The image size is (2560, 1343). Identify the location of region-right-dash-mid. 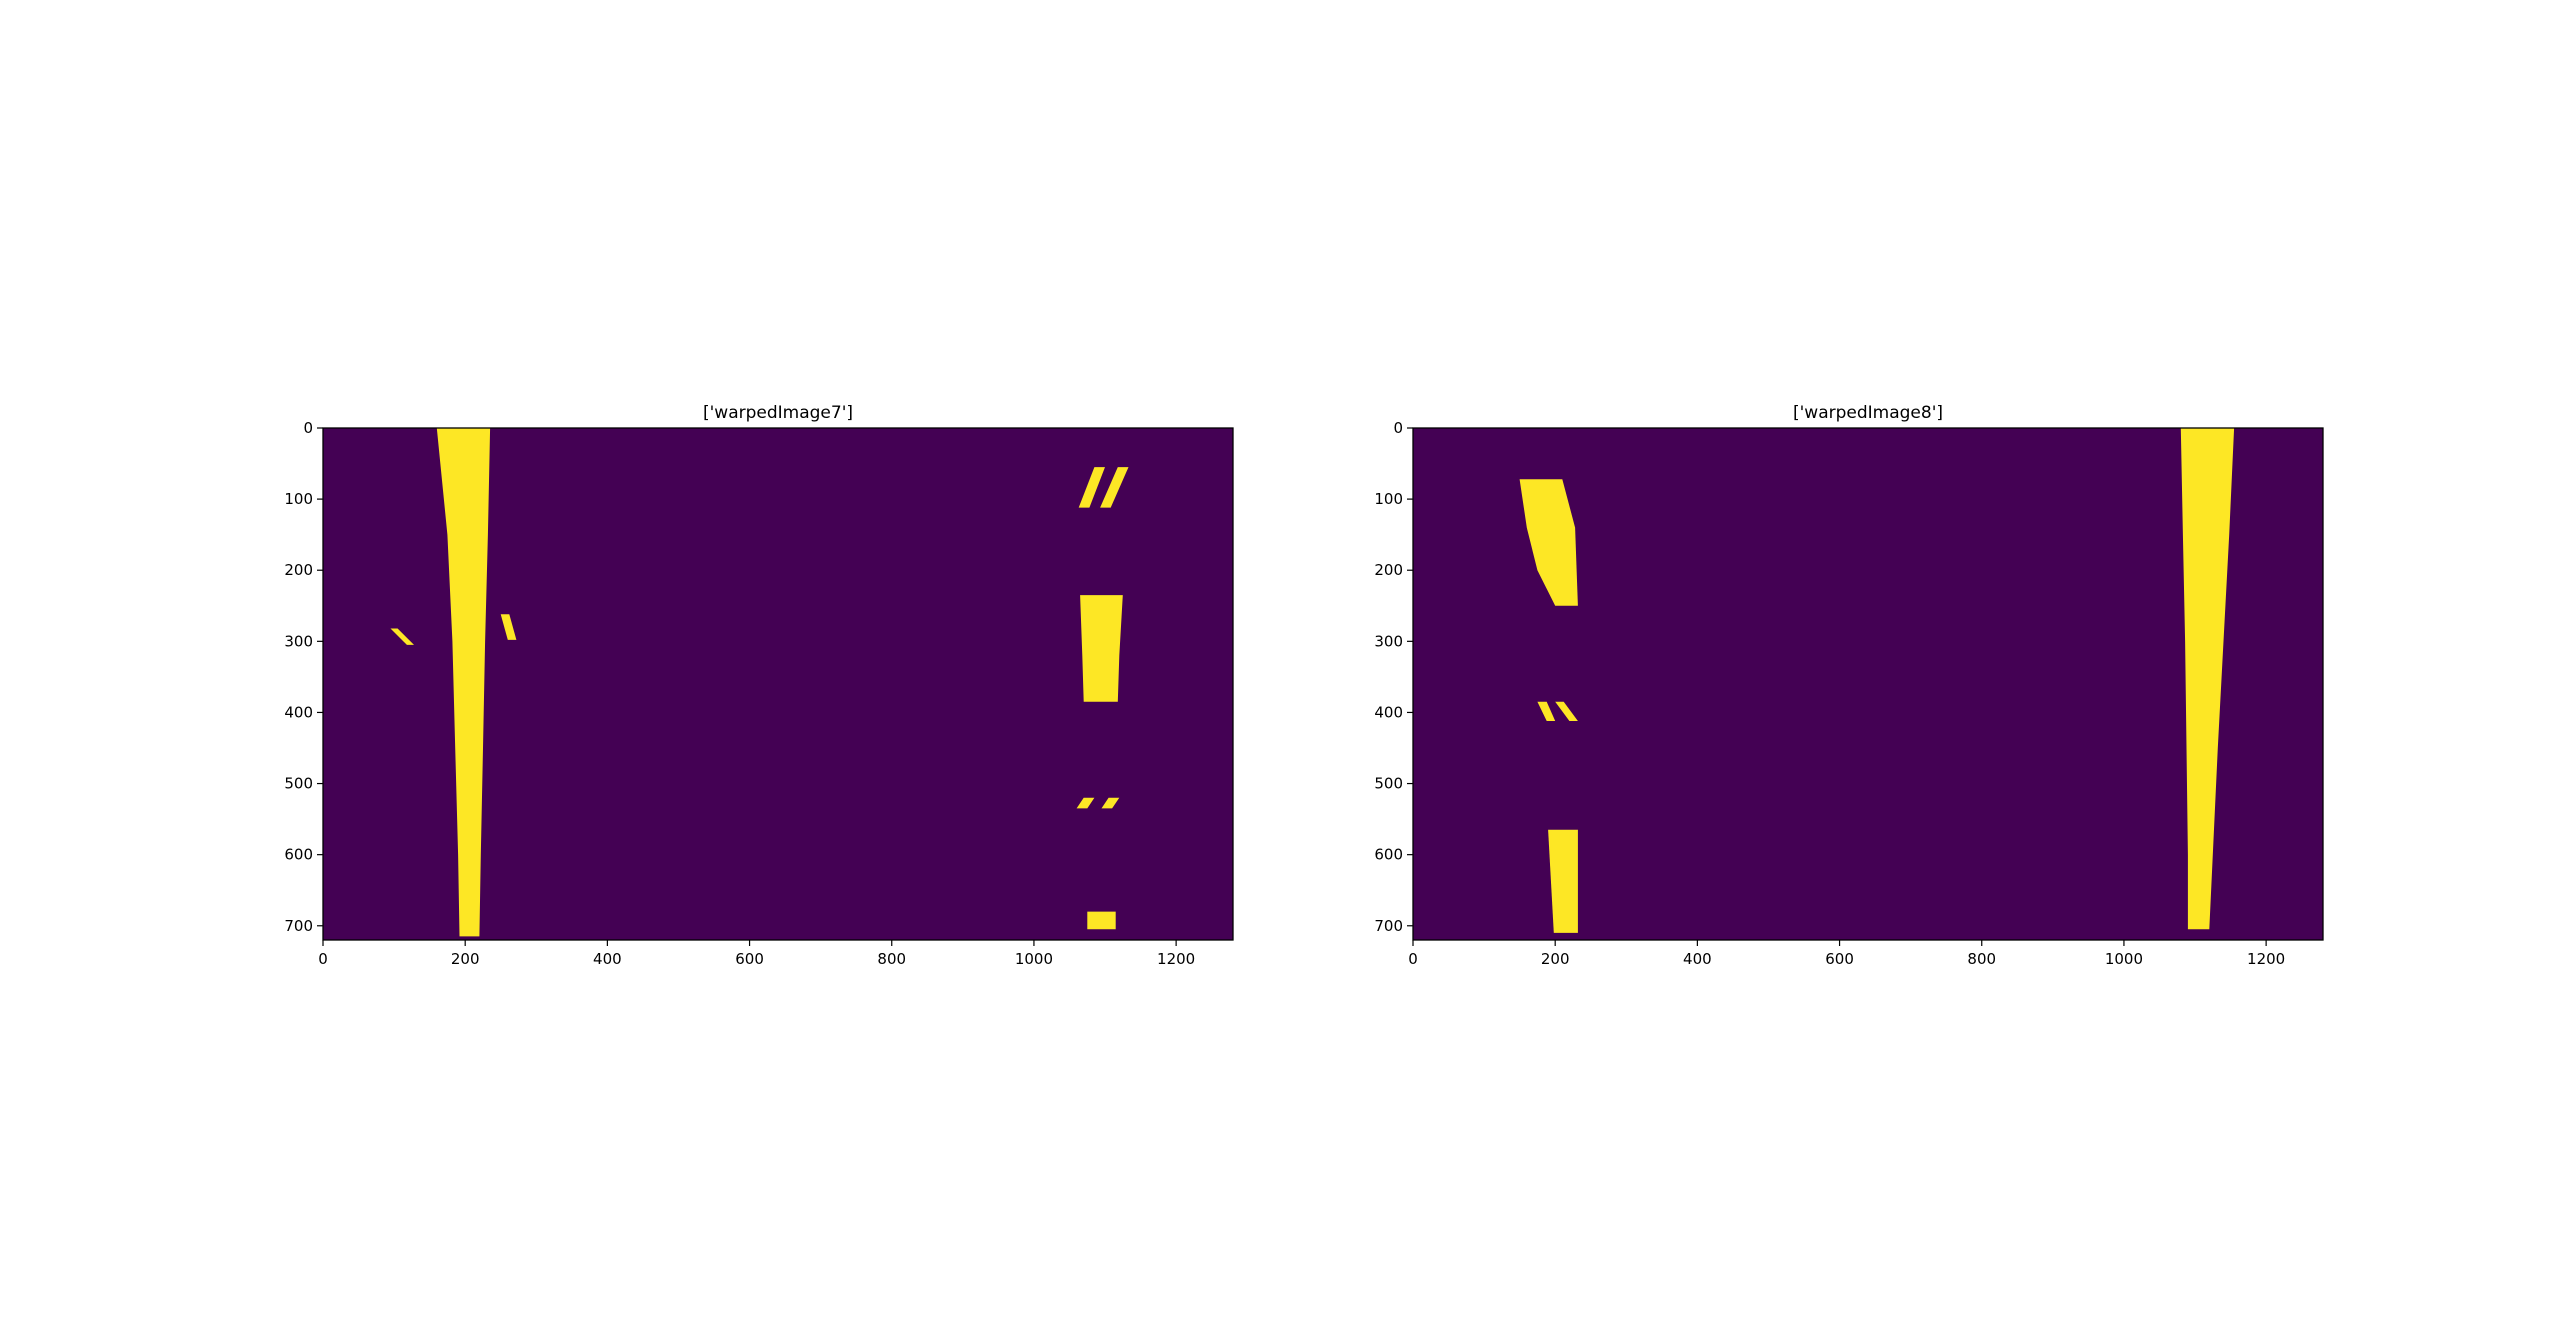
(1101, 648).